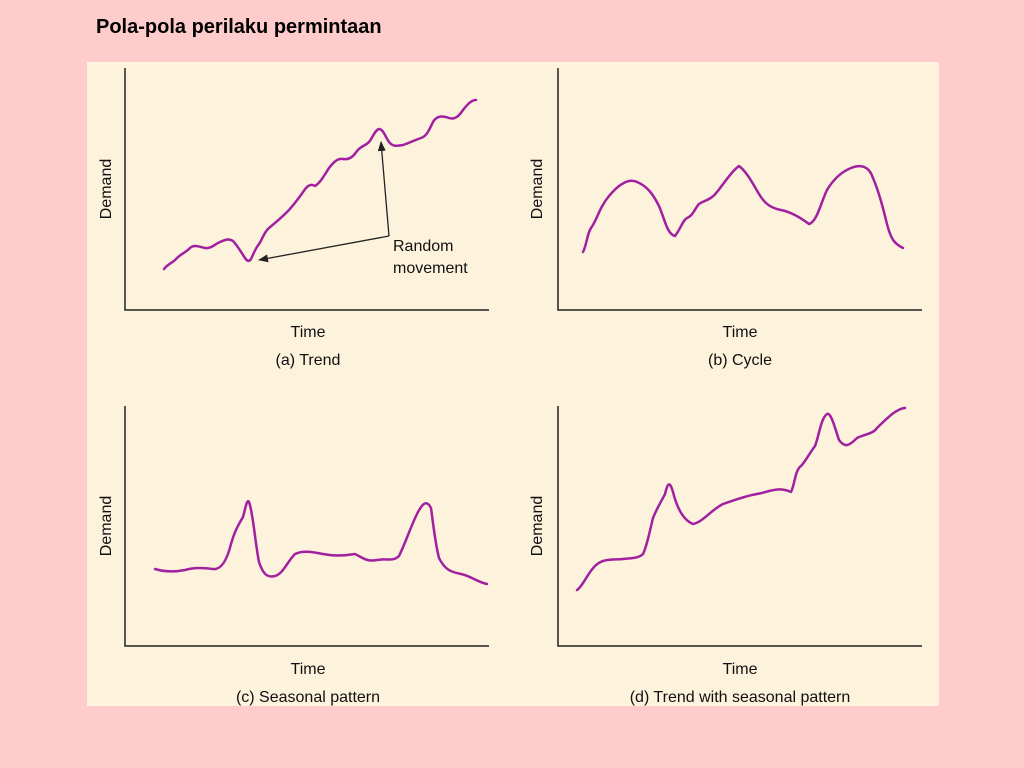 This screenshot has width=1024, height=768. What do you see at coordinates (537, 526) in the screenshot?
I see `panel-d-ylabel: Demand` at bounding box center [537, 526].